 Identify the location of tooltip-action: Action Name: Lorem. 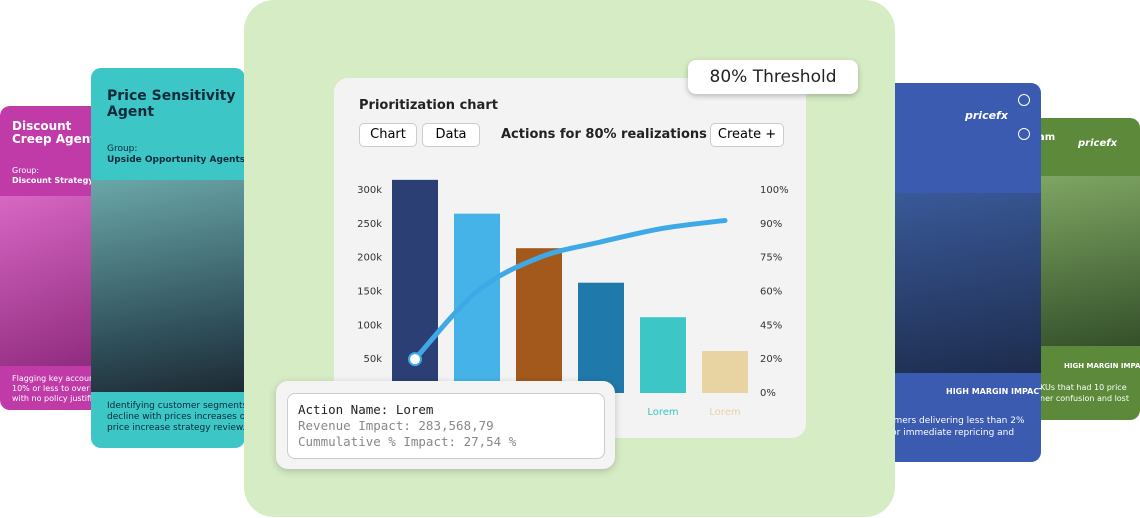
(366, 409).